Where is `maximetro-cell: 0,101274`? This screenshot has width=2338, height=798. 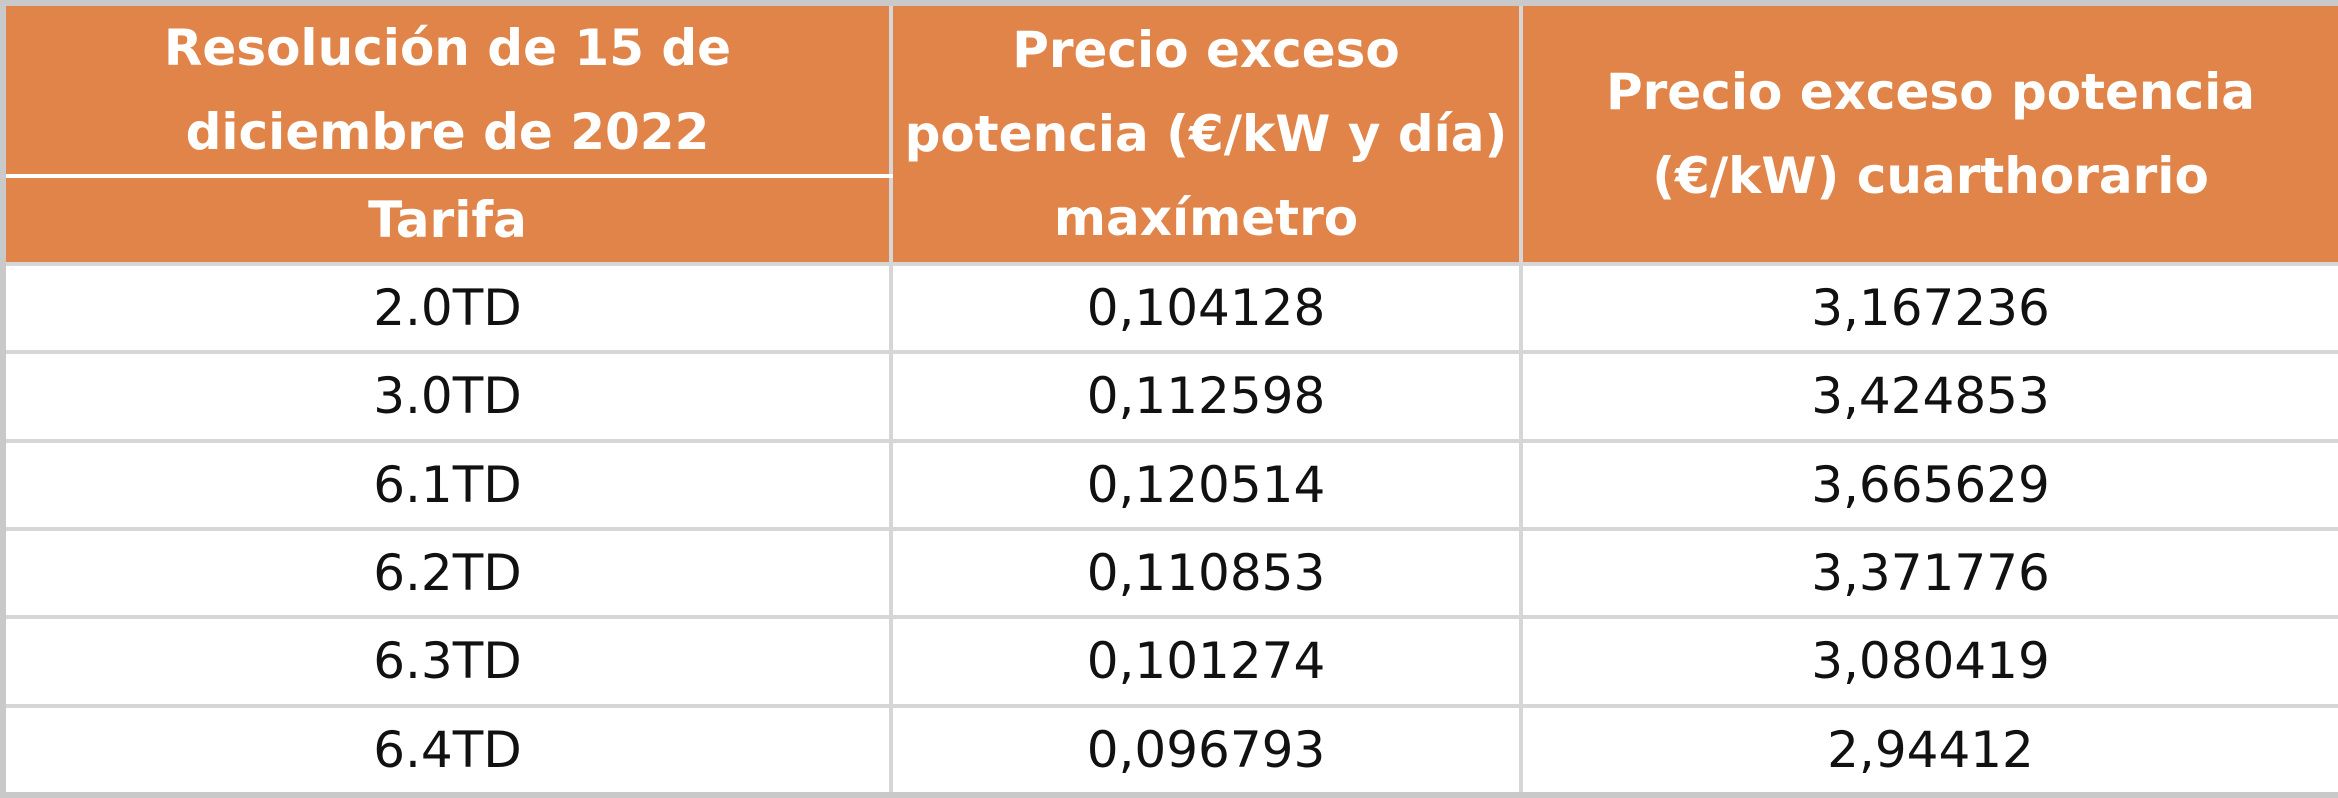
maximetro-cell: 0,101274 is located at coordinates (1206, 661).